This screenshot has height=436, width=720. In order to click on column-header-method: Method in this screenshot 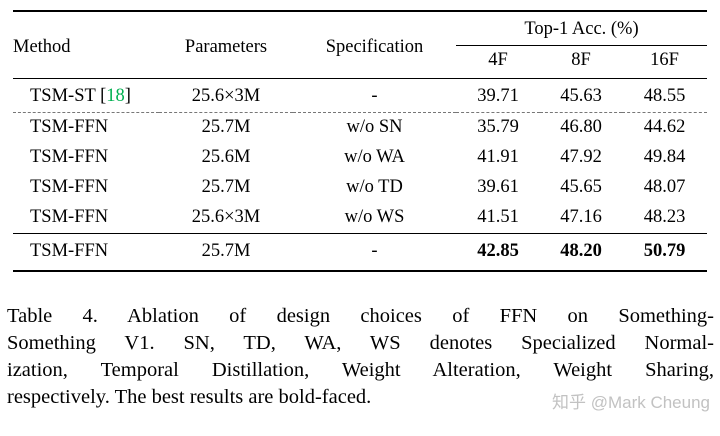, I will do `click(42, 47)`.